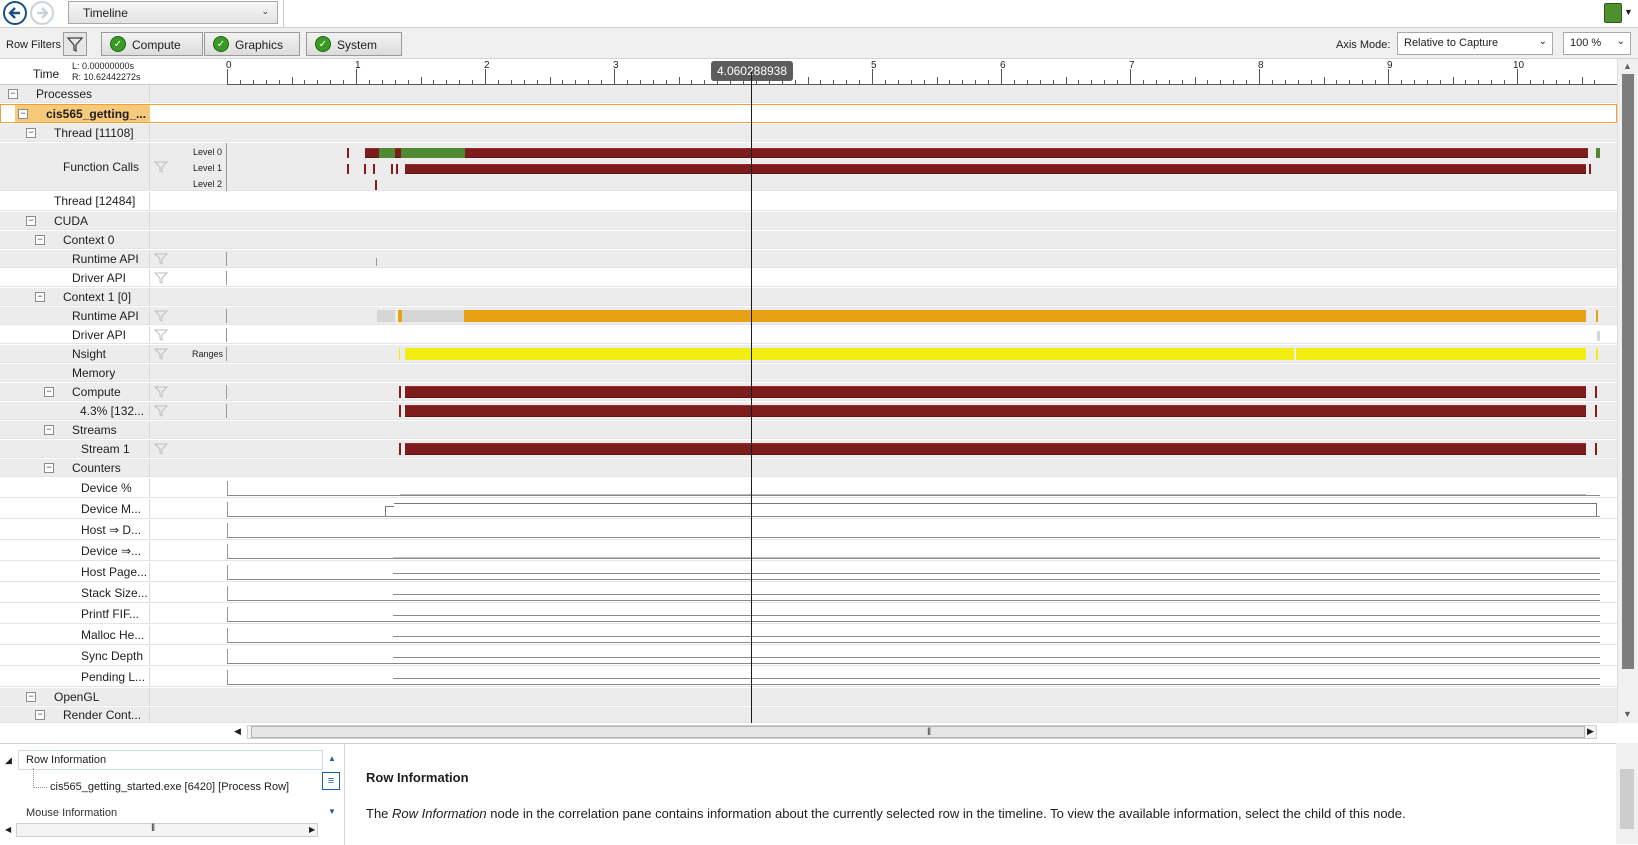 This screenshot has height=845, width=1638. I want to click on zoom-select: 100 % ⌄, so click(1597, 43).